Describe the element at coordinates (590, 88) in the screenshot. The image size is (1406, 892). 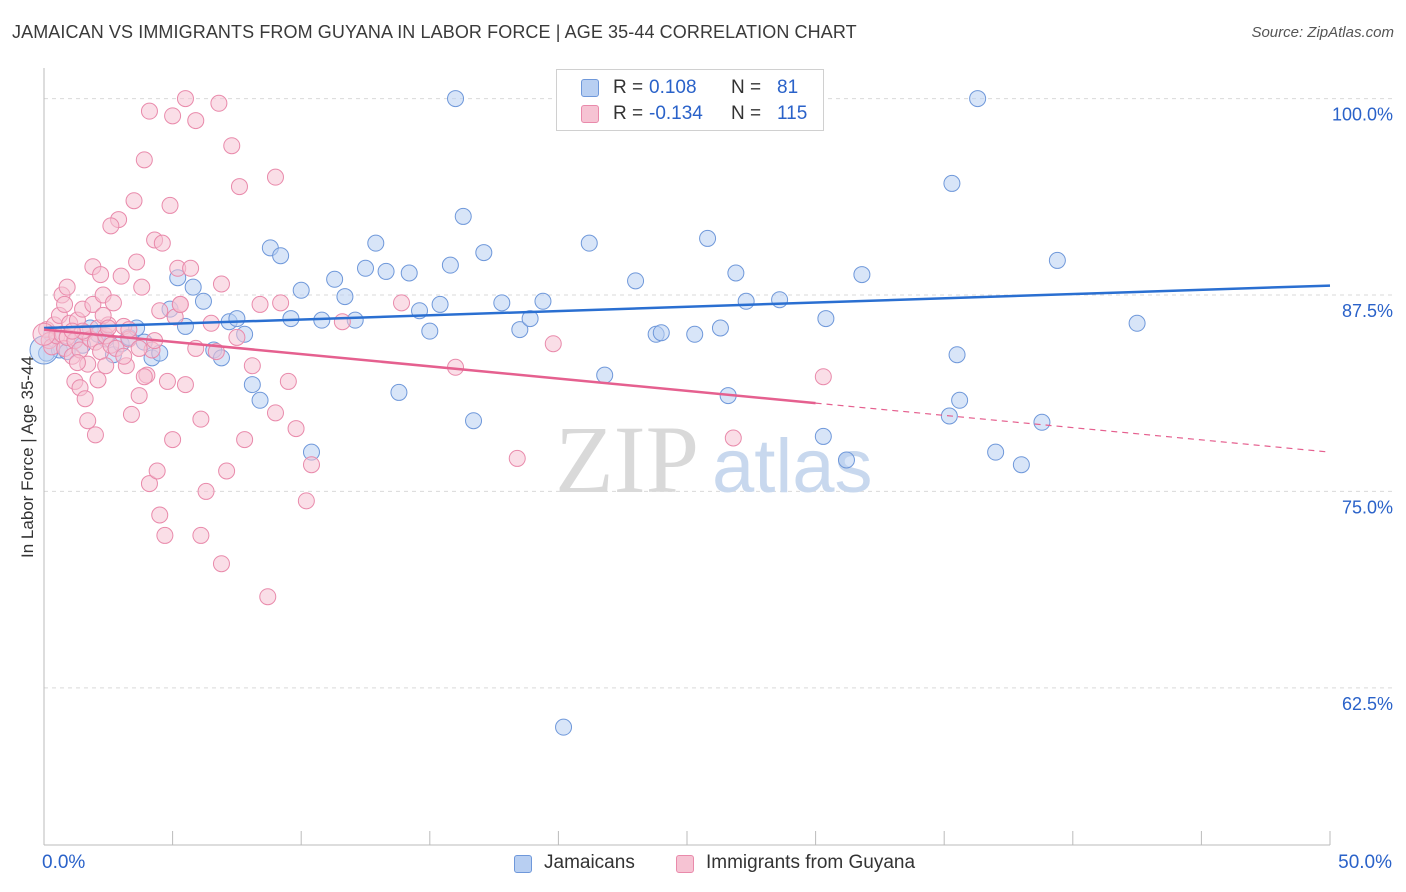
I see `legend-swatch-blue` at that location.